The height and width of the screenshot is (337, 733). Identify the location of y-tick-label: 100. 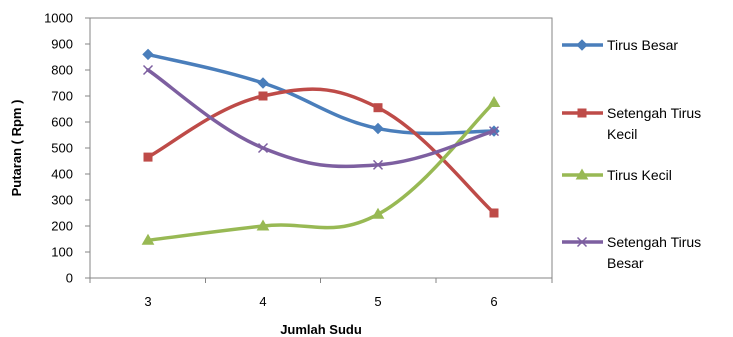
(62, 252).